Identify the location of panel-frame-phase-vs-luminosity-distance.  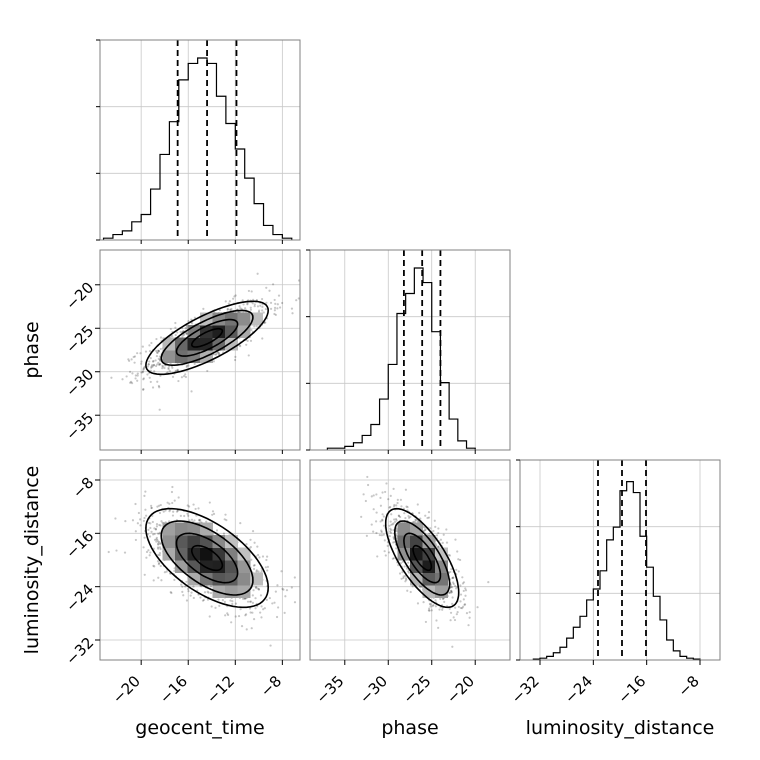
(410, 560).